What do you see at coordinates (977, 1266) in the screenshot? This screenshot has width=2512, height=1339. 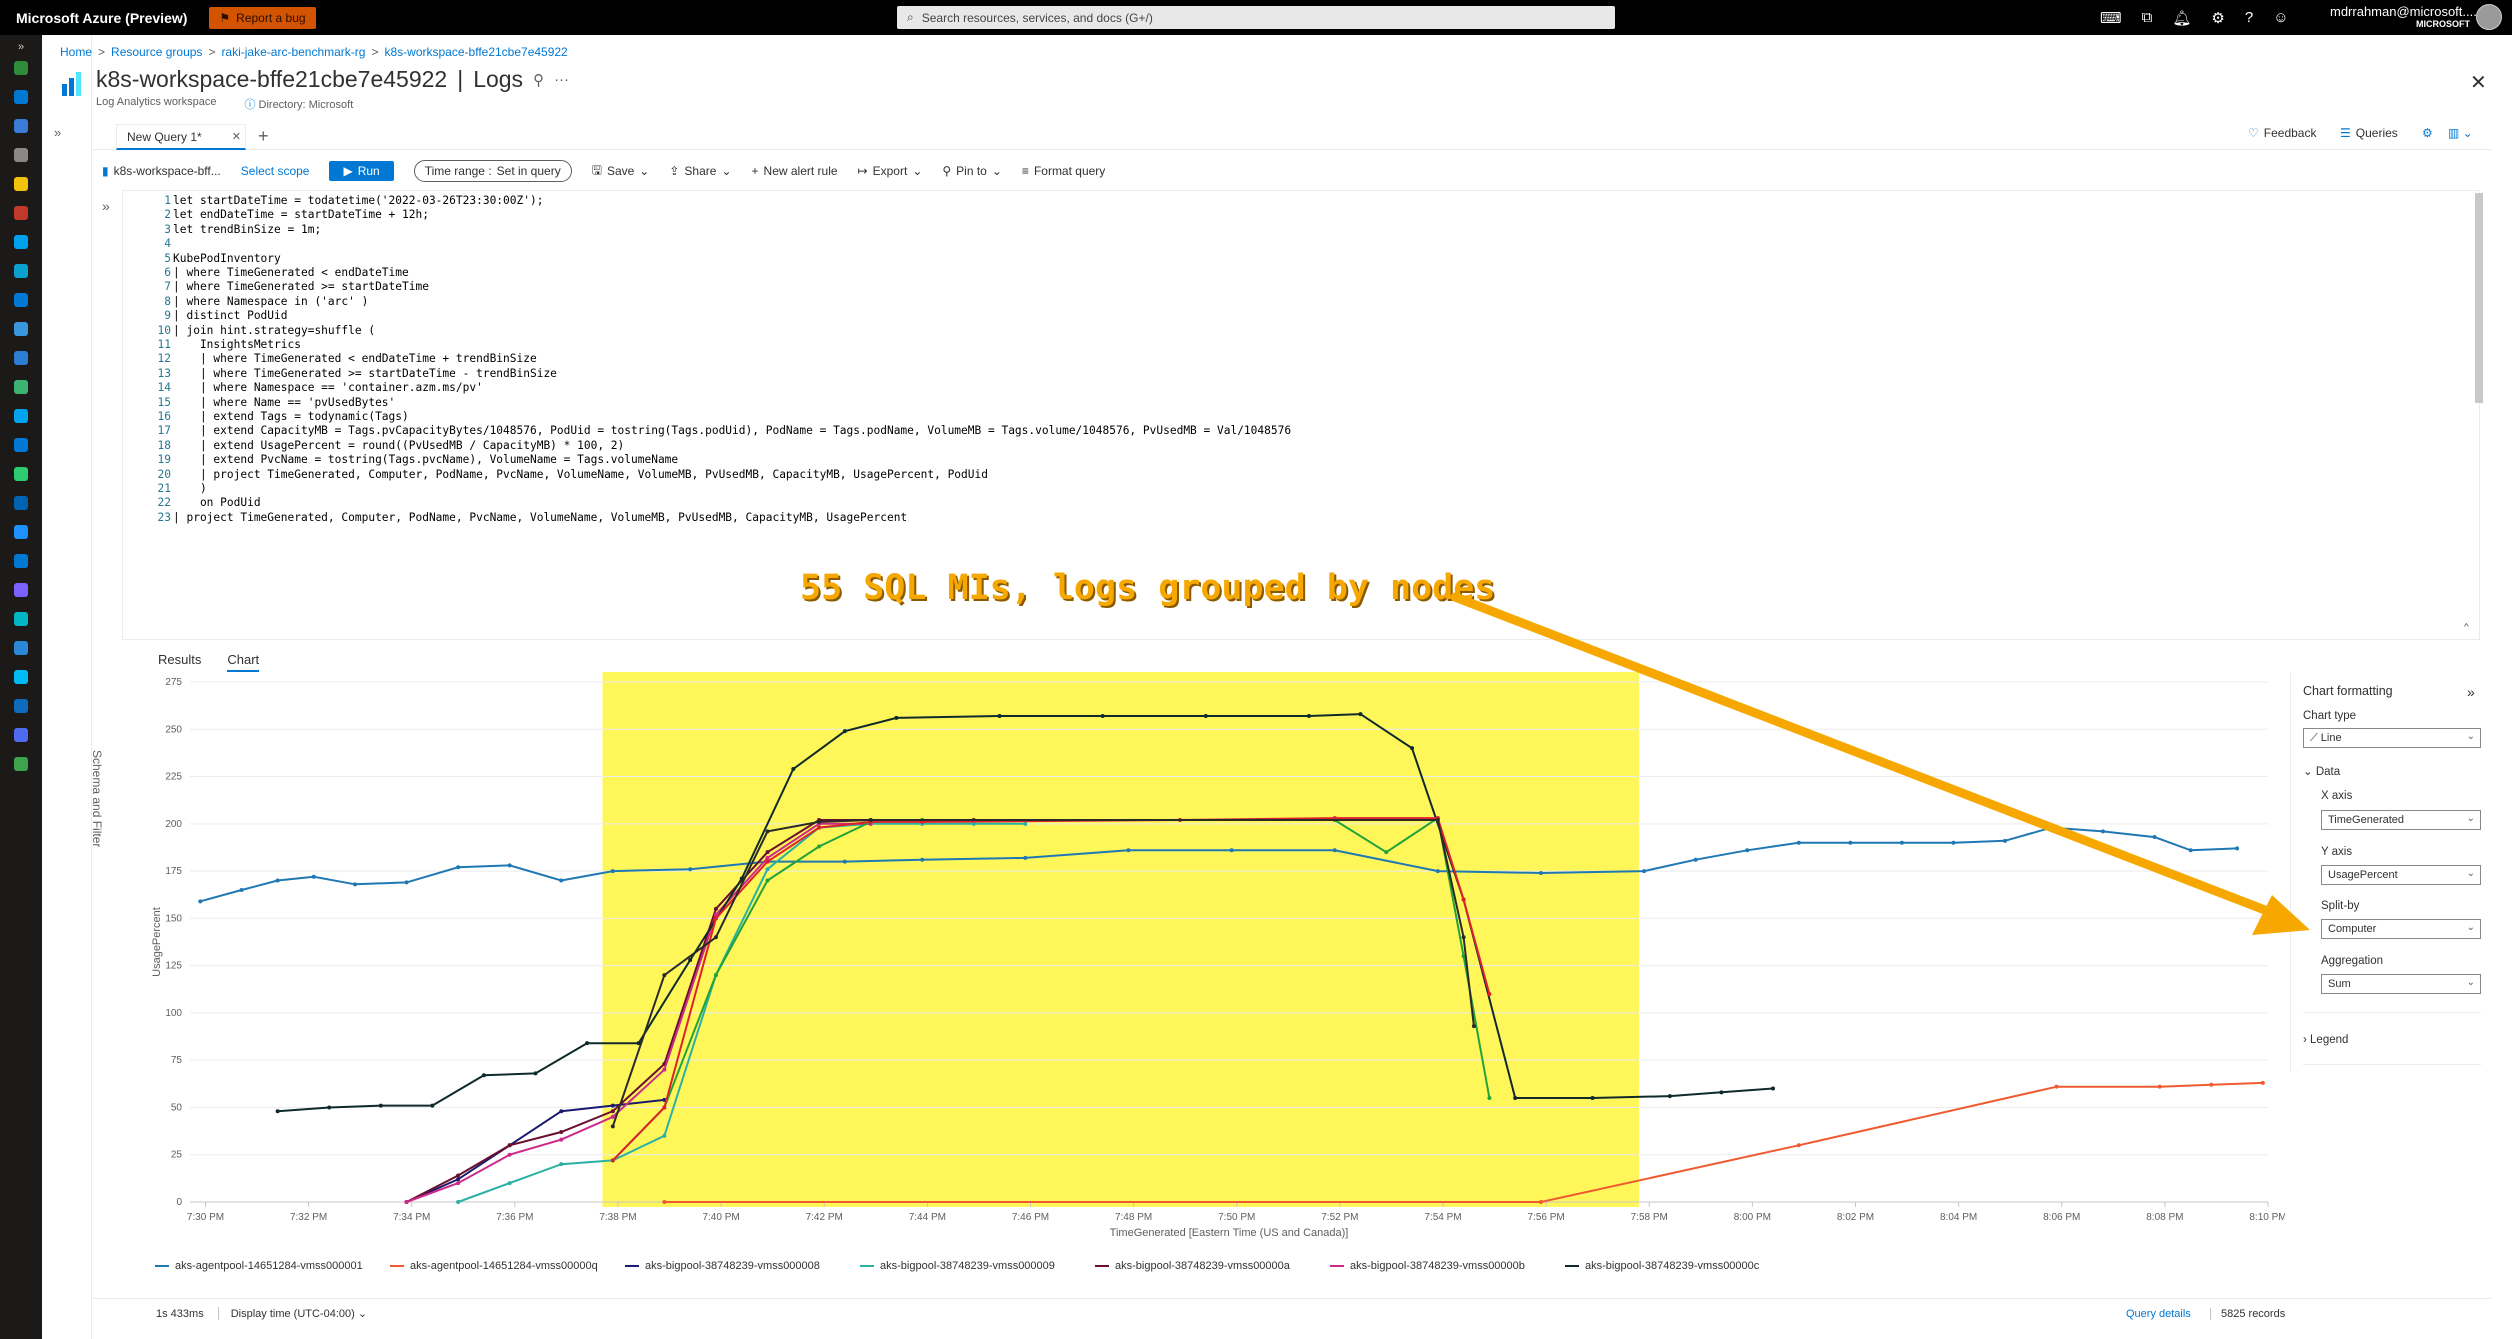 I see `legend-item: aks-bigpool-38748239-vmss000009` at bounding box center [977, 1266].